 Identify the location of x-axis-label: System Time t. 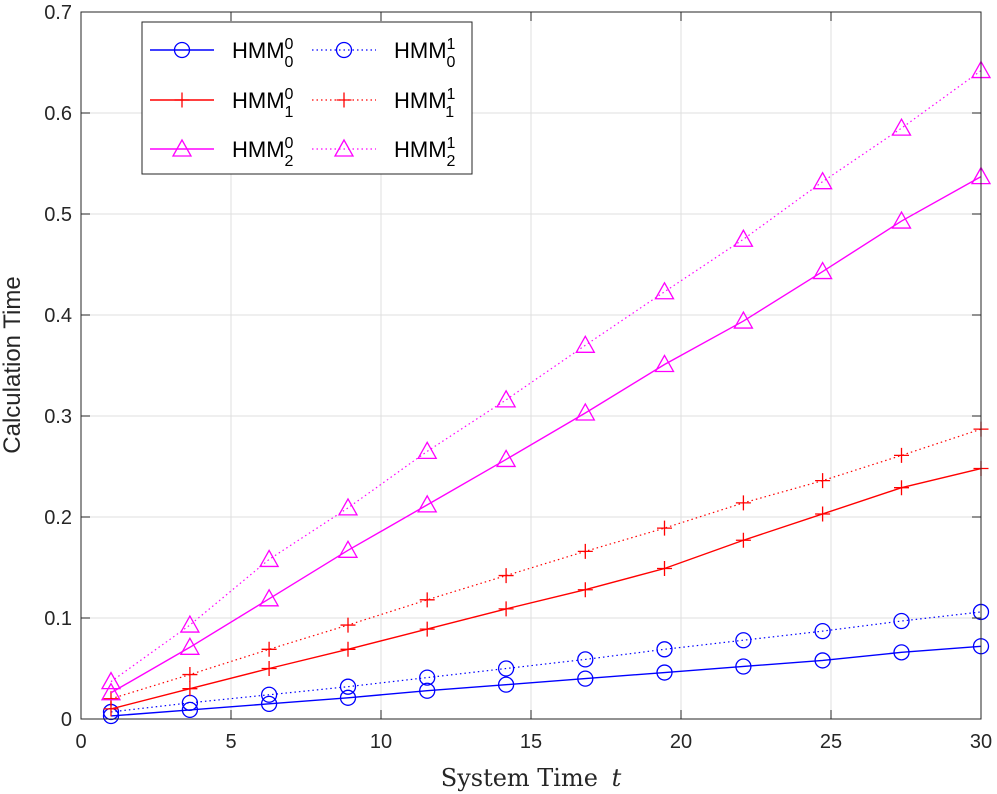
(531, 778).